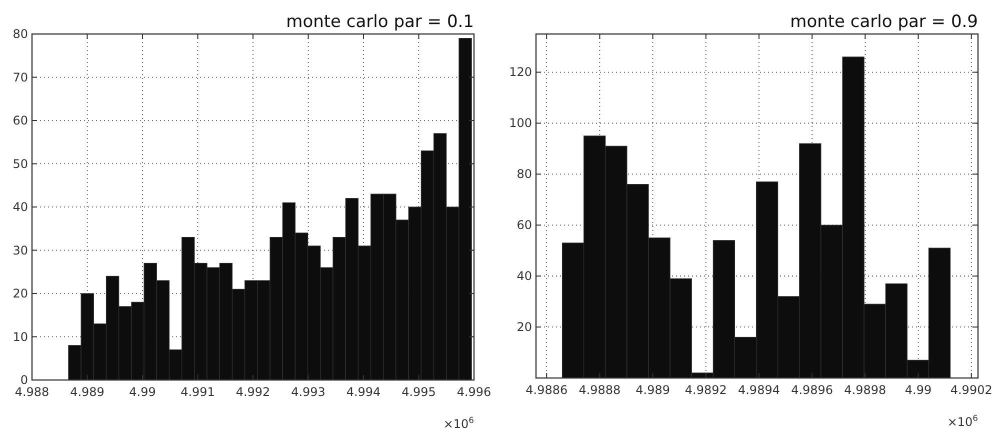 Image resolution: width=992 pixels, height=435 pixels. What do you see at coordinates (380, 22) in the screenshot?
I see `chart-title: monte carlo par = 0.1` at bounding box center [380, 22].